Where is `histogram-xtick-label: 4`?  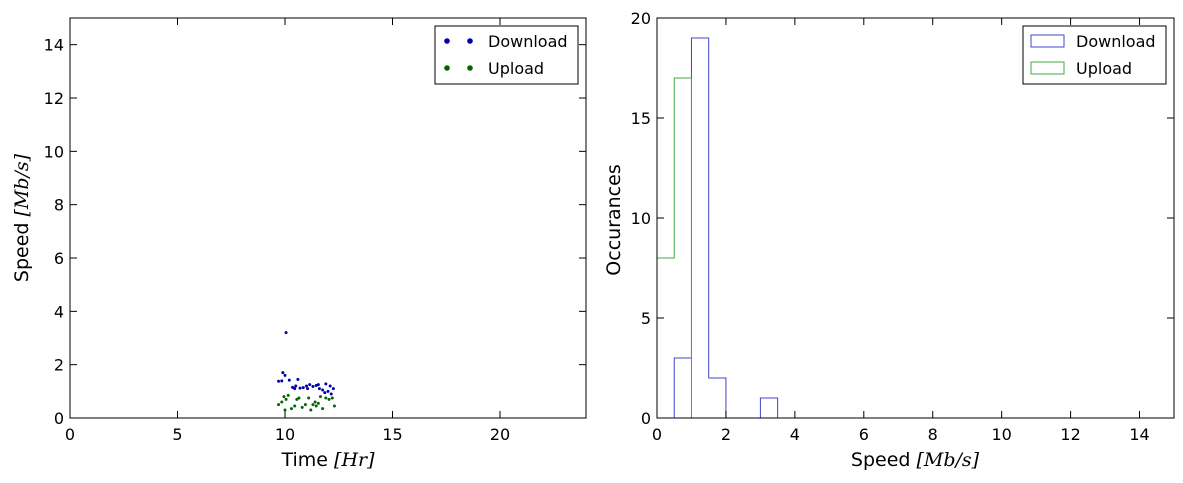 histogram-xtick-label: 4 is located at coordinates (795, 434).